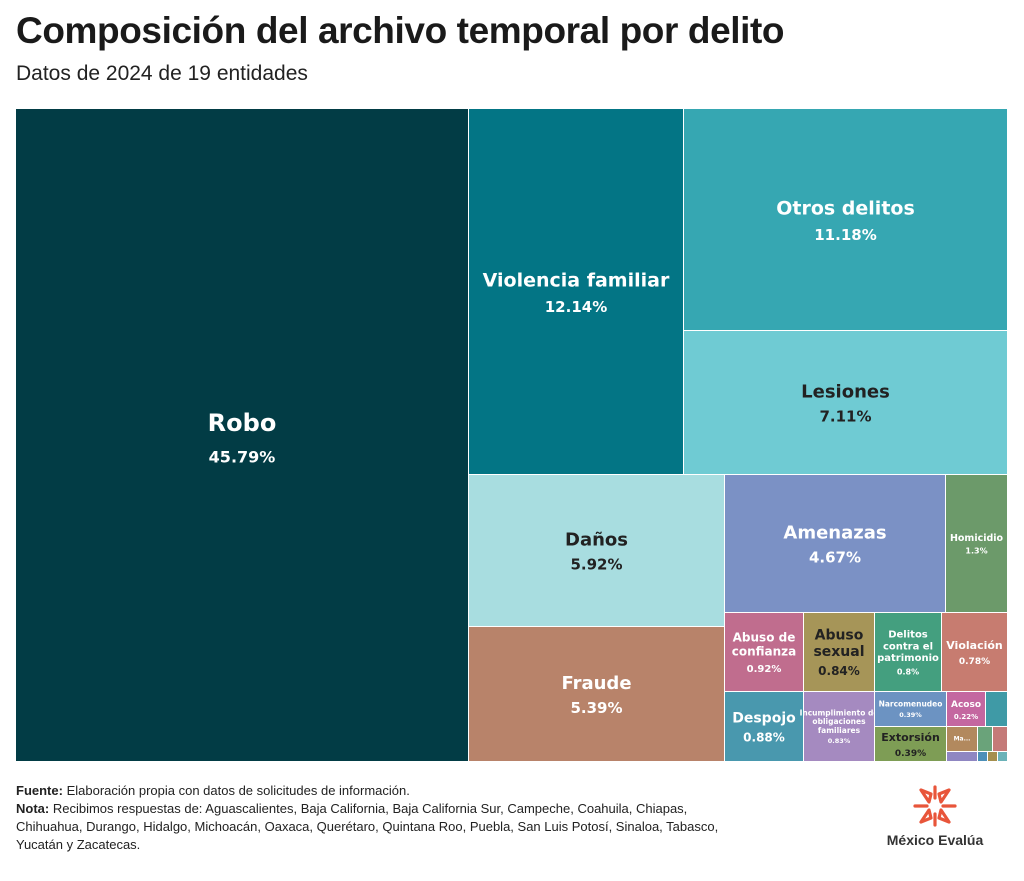 The image size is (1024, 881). What do you see at coordinates (908, 672) in the screenshot?
I see `tile-value-label: 0.8%` at bounding box center [908, 672].